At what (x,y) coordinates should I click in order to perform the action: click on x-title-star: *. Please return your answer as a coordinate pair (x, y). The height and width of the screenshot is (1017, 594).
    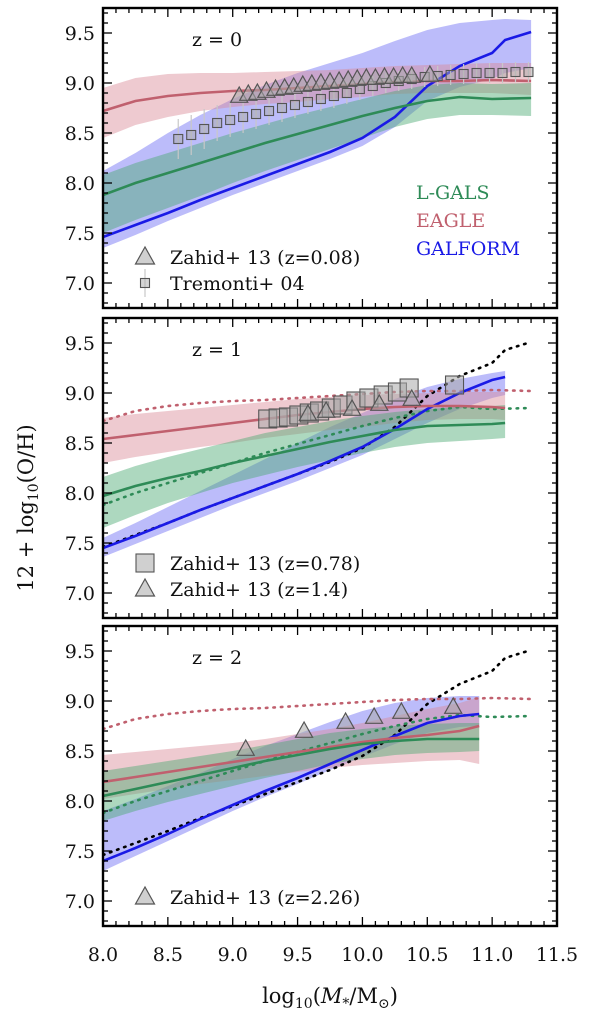
    Looking at the image, I should click on (345, 1004).